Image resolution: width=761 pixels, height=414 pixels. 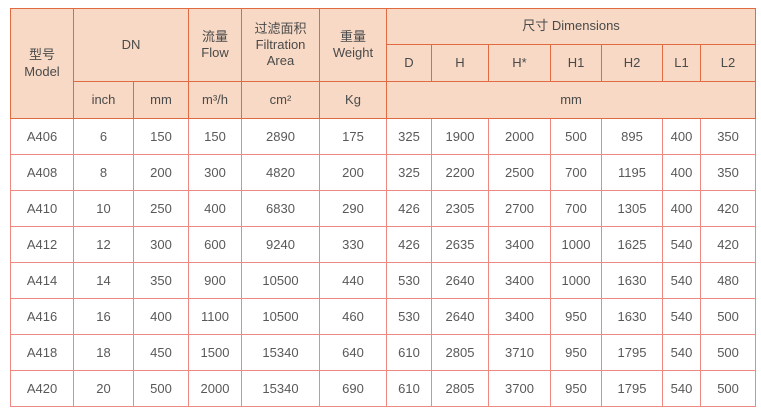 What do you see at coordinates (103, 316) in the screenshot?
I see `cell-value: 16` at bounding box center [103, 316].